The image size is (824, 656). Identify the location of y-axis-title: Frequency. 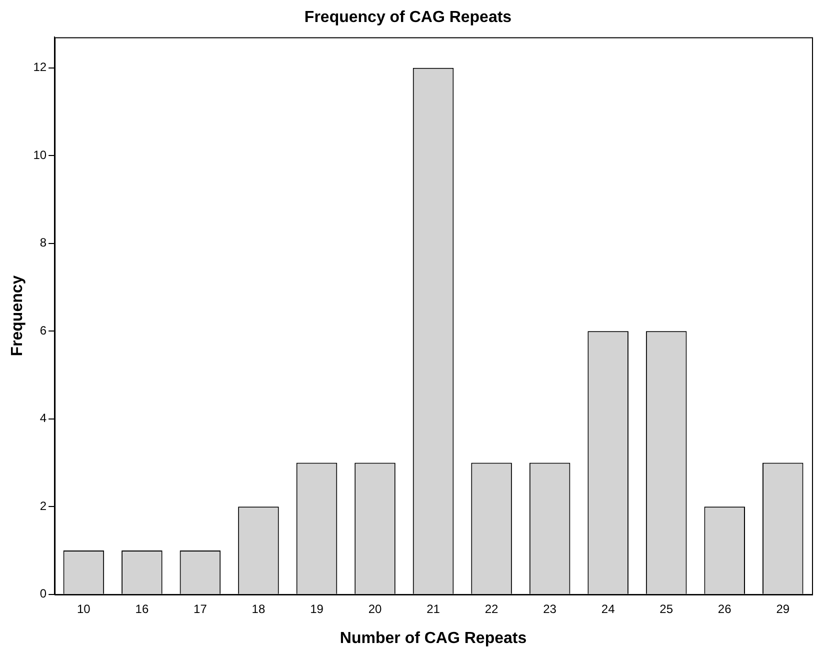
(17, 315).